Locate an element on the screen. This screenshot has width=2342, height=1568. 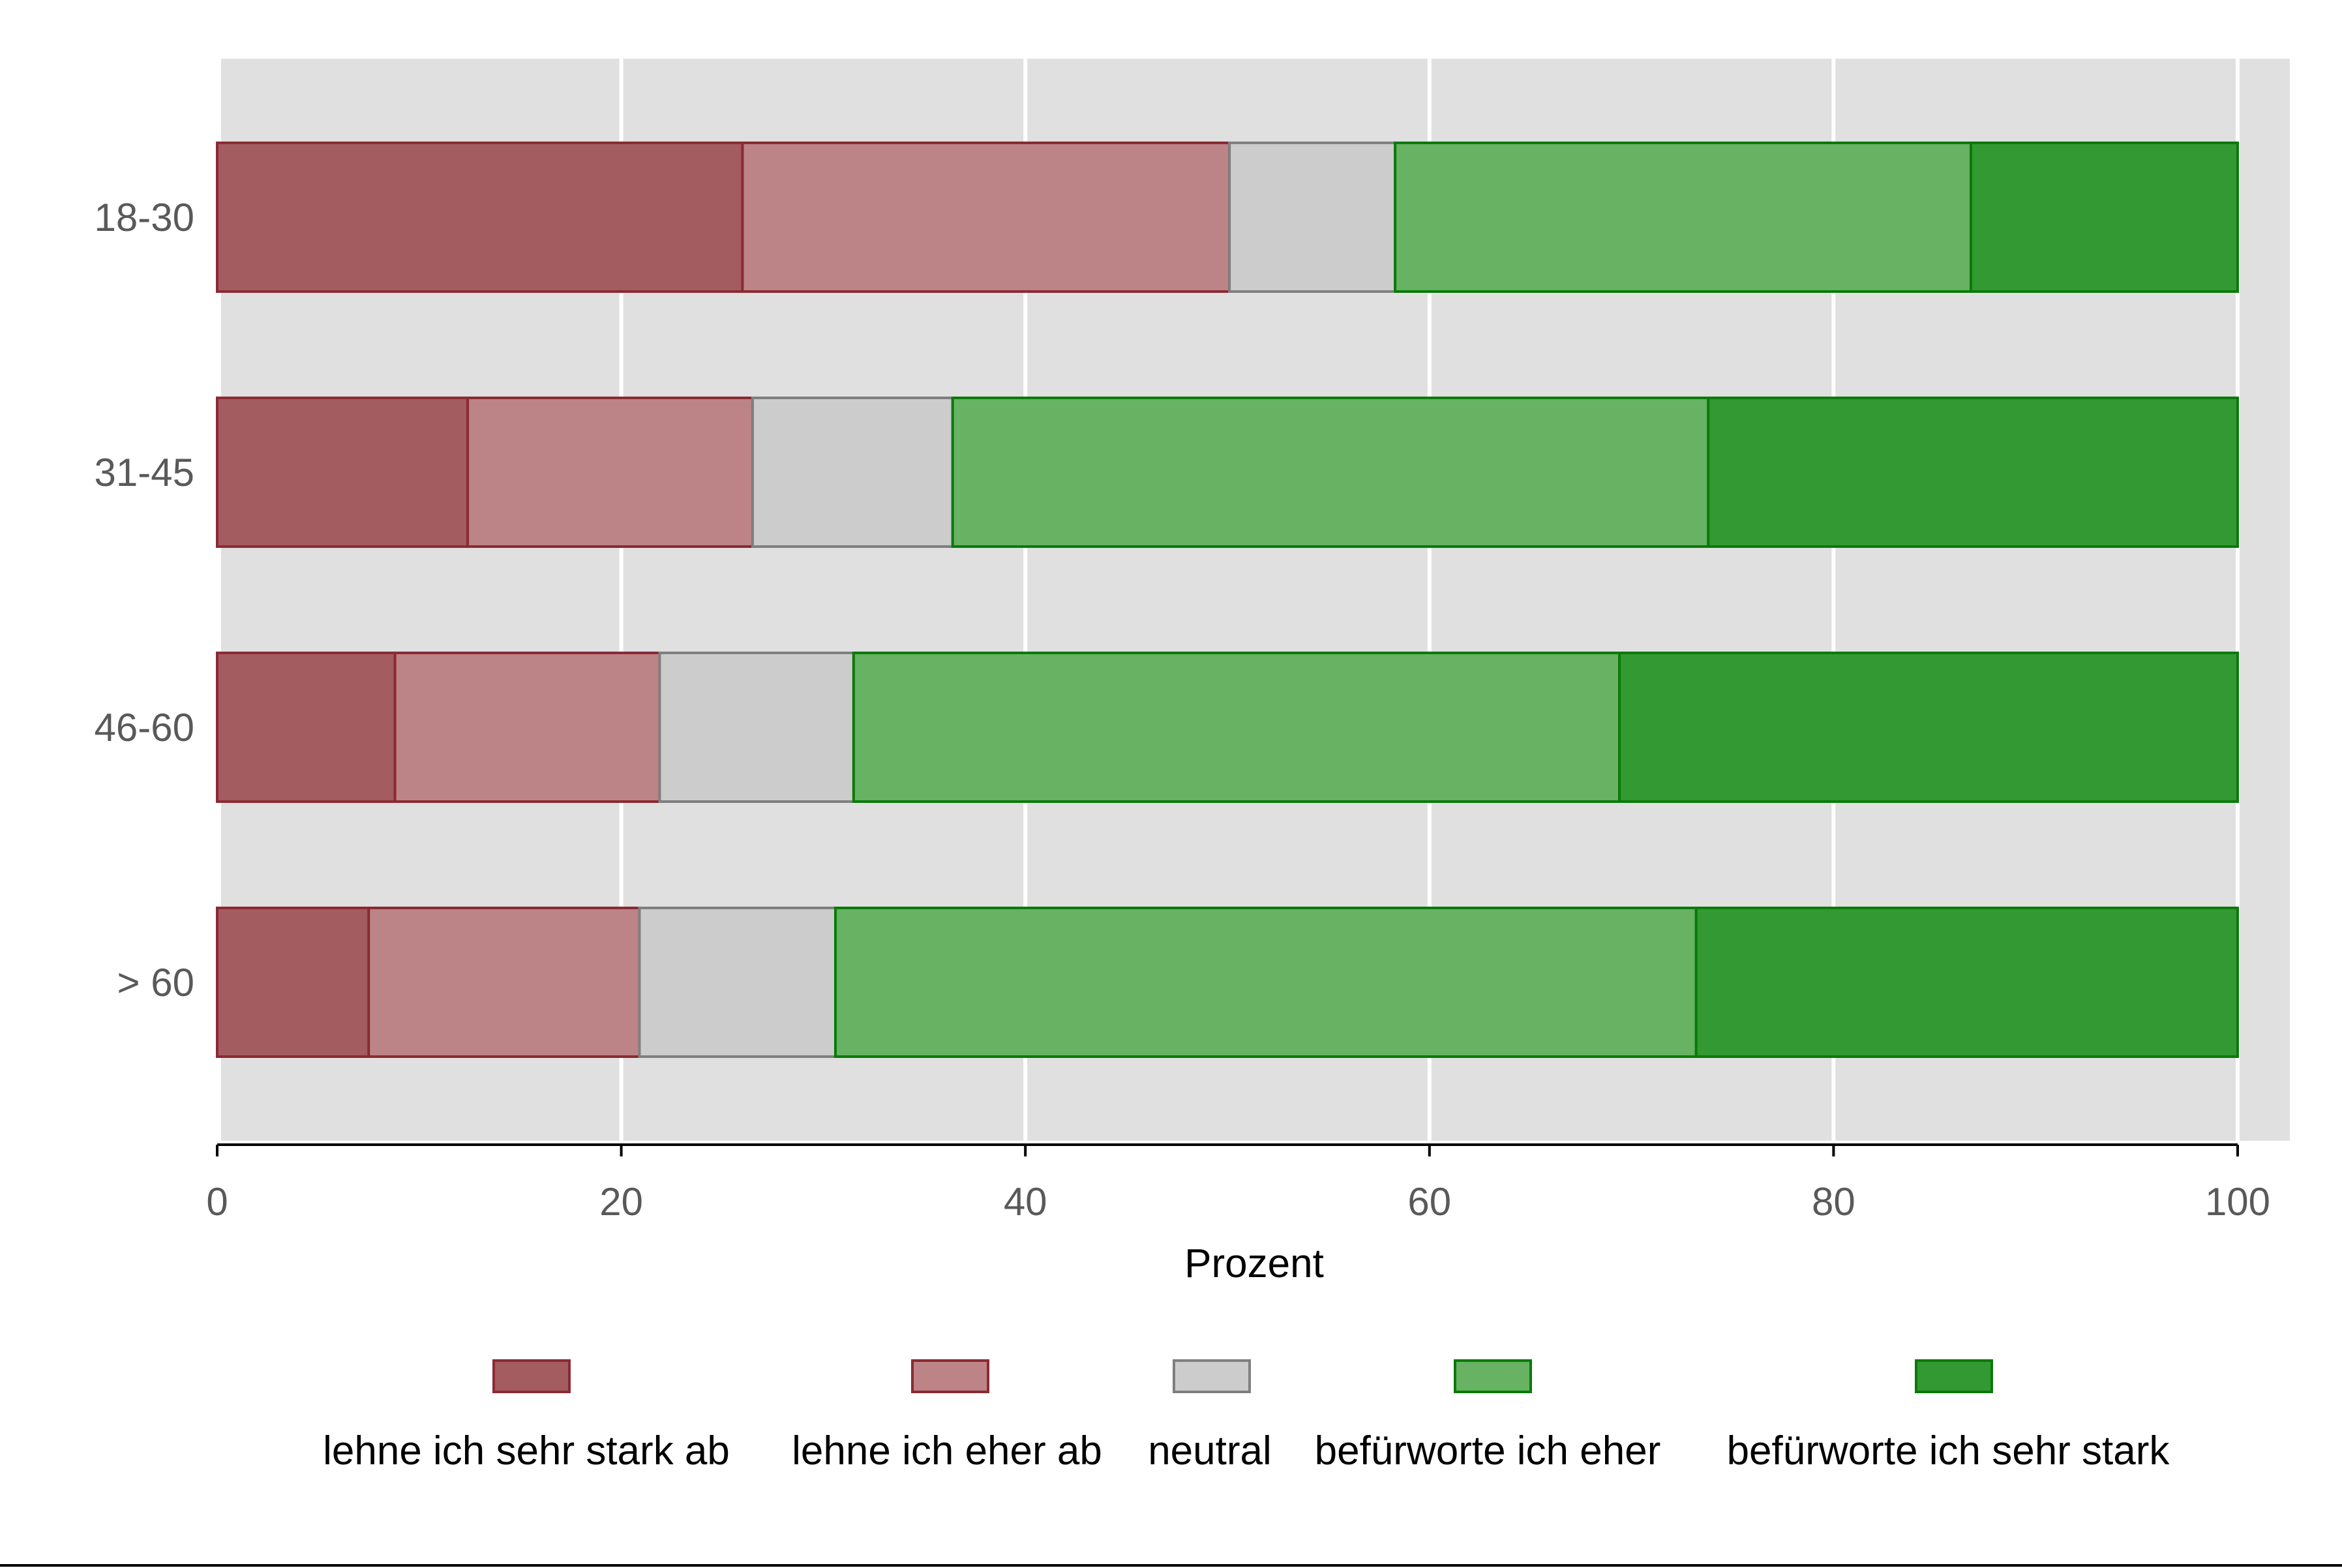
legend-label: lehne ich eher ab is located at coordinates (947, 1450).